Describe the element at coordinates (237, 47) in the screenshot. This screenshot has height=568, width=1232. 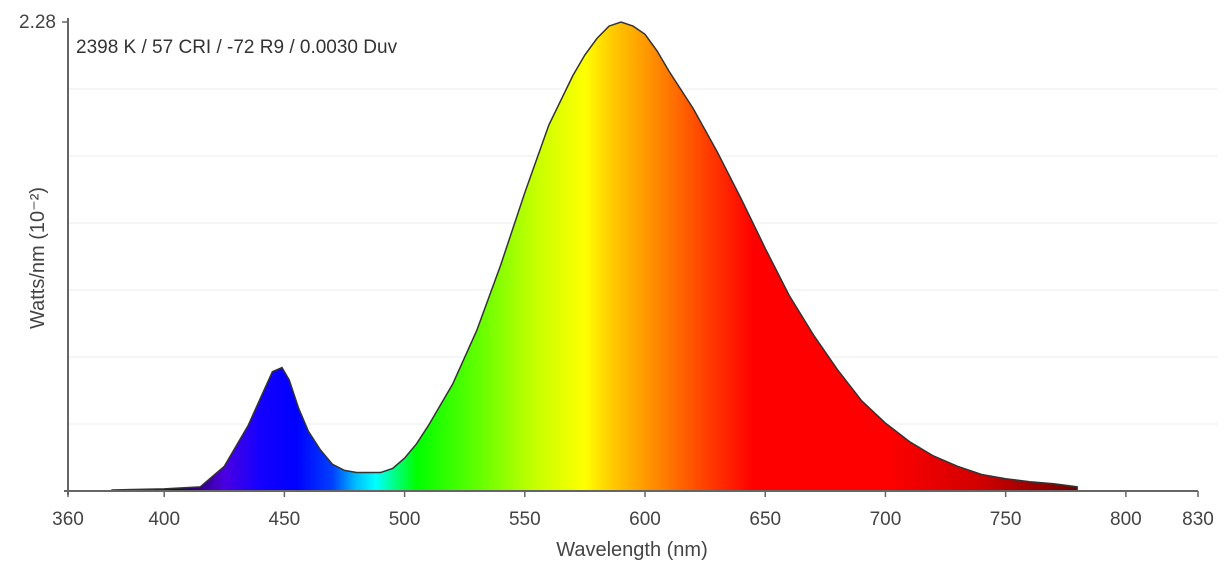
I see `measurement-annotation: 2398 K / 57 CRI / -72 R9 / 0.0030 Duv` at that location.